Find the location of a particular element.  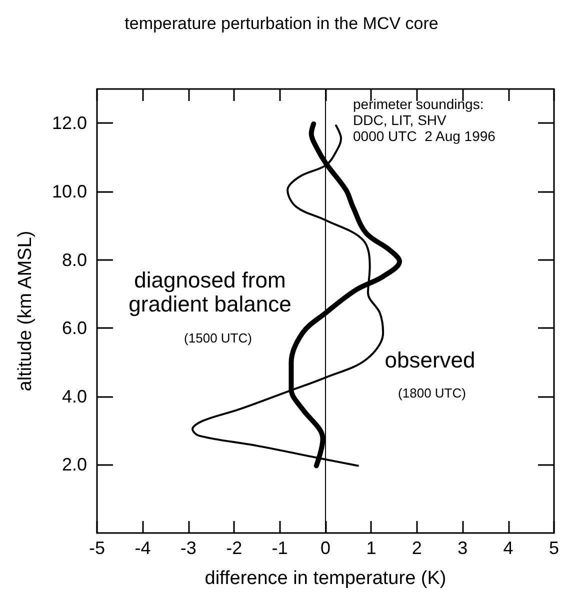

x-tick-label: 2 is located at coordinates (417, 548).